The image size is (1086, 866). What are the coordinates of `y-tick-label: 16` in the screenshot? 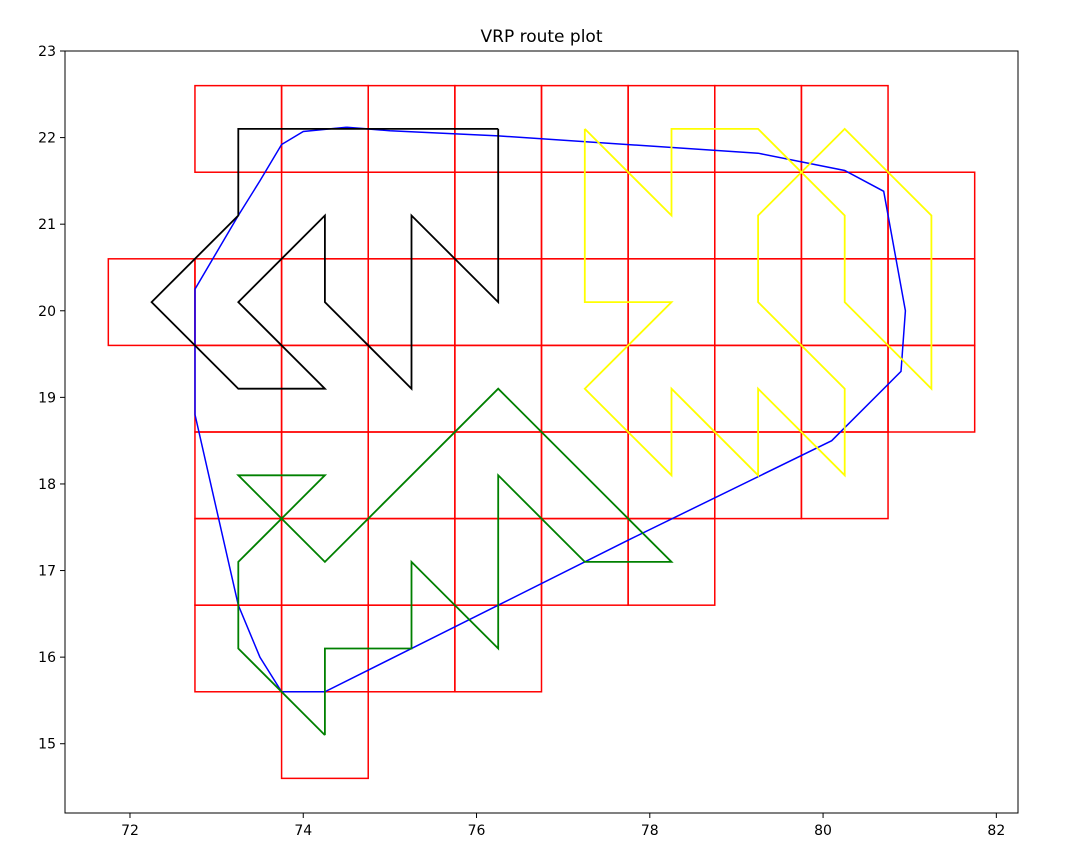 It's located at (47, 658).